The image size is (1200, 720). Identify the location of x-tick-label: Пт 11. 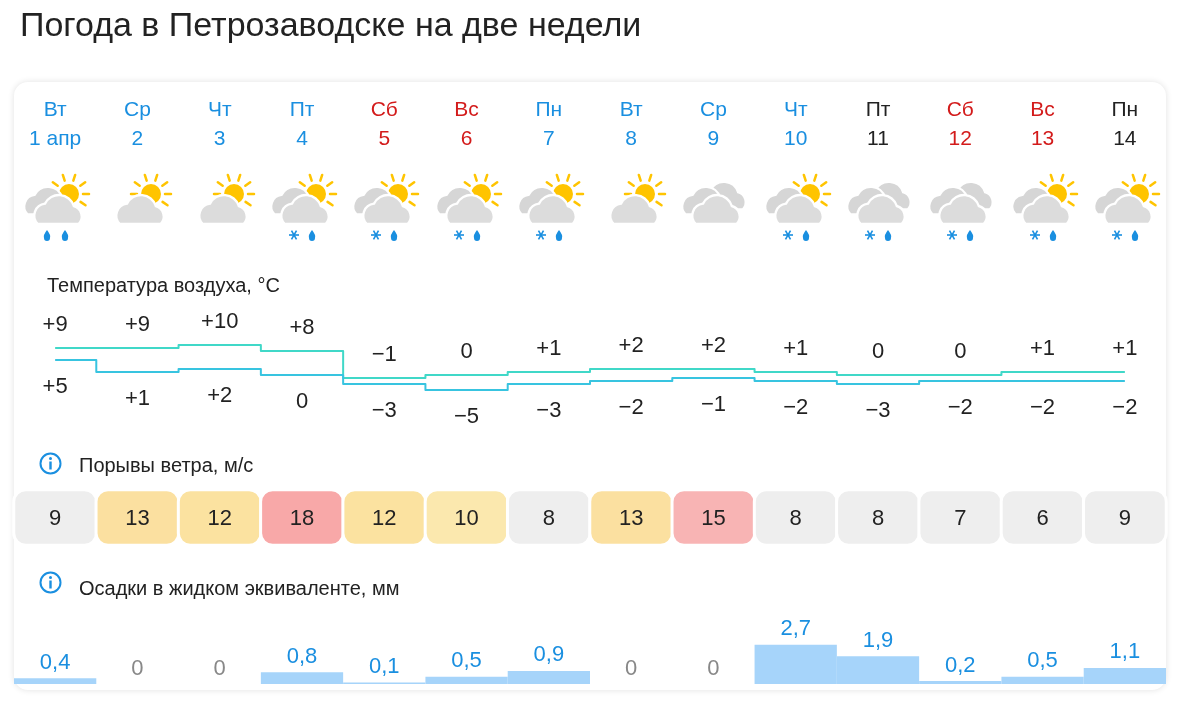
(878, 123).